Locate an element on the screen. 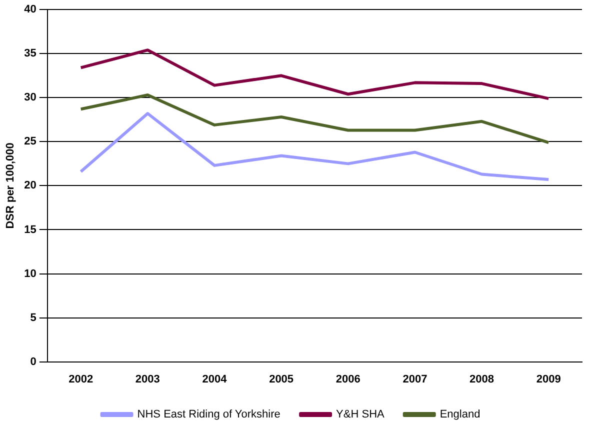 The height and width of the screenshot is (430, 607). legend-label: England is located at coordinates (460, 414).